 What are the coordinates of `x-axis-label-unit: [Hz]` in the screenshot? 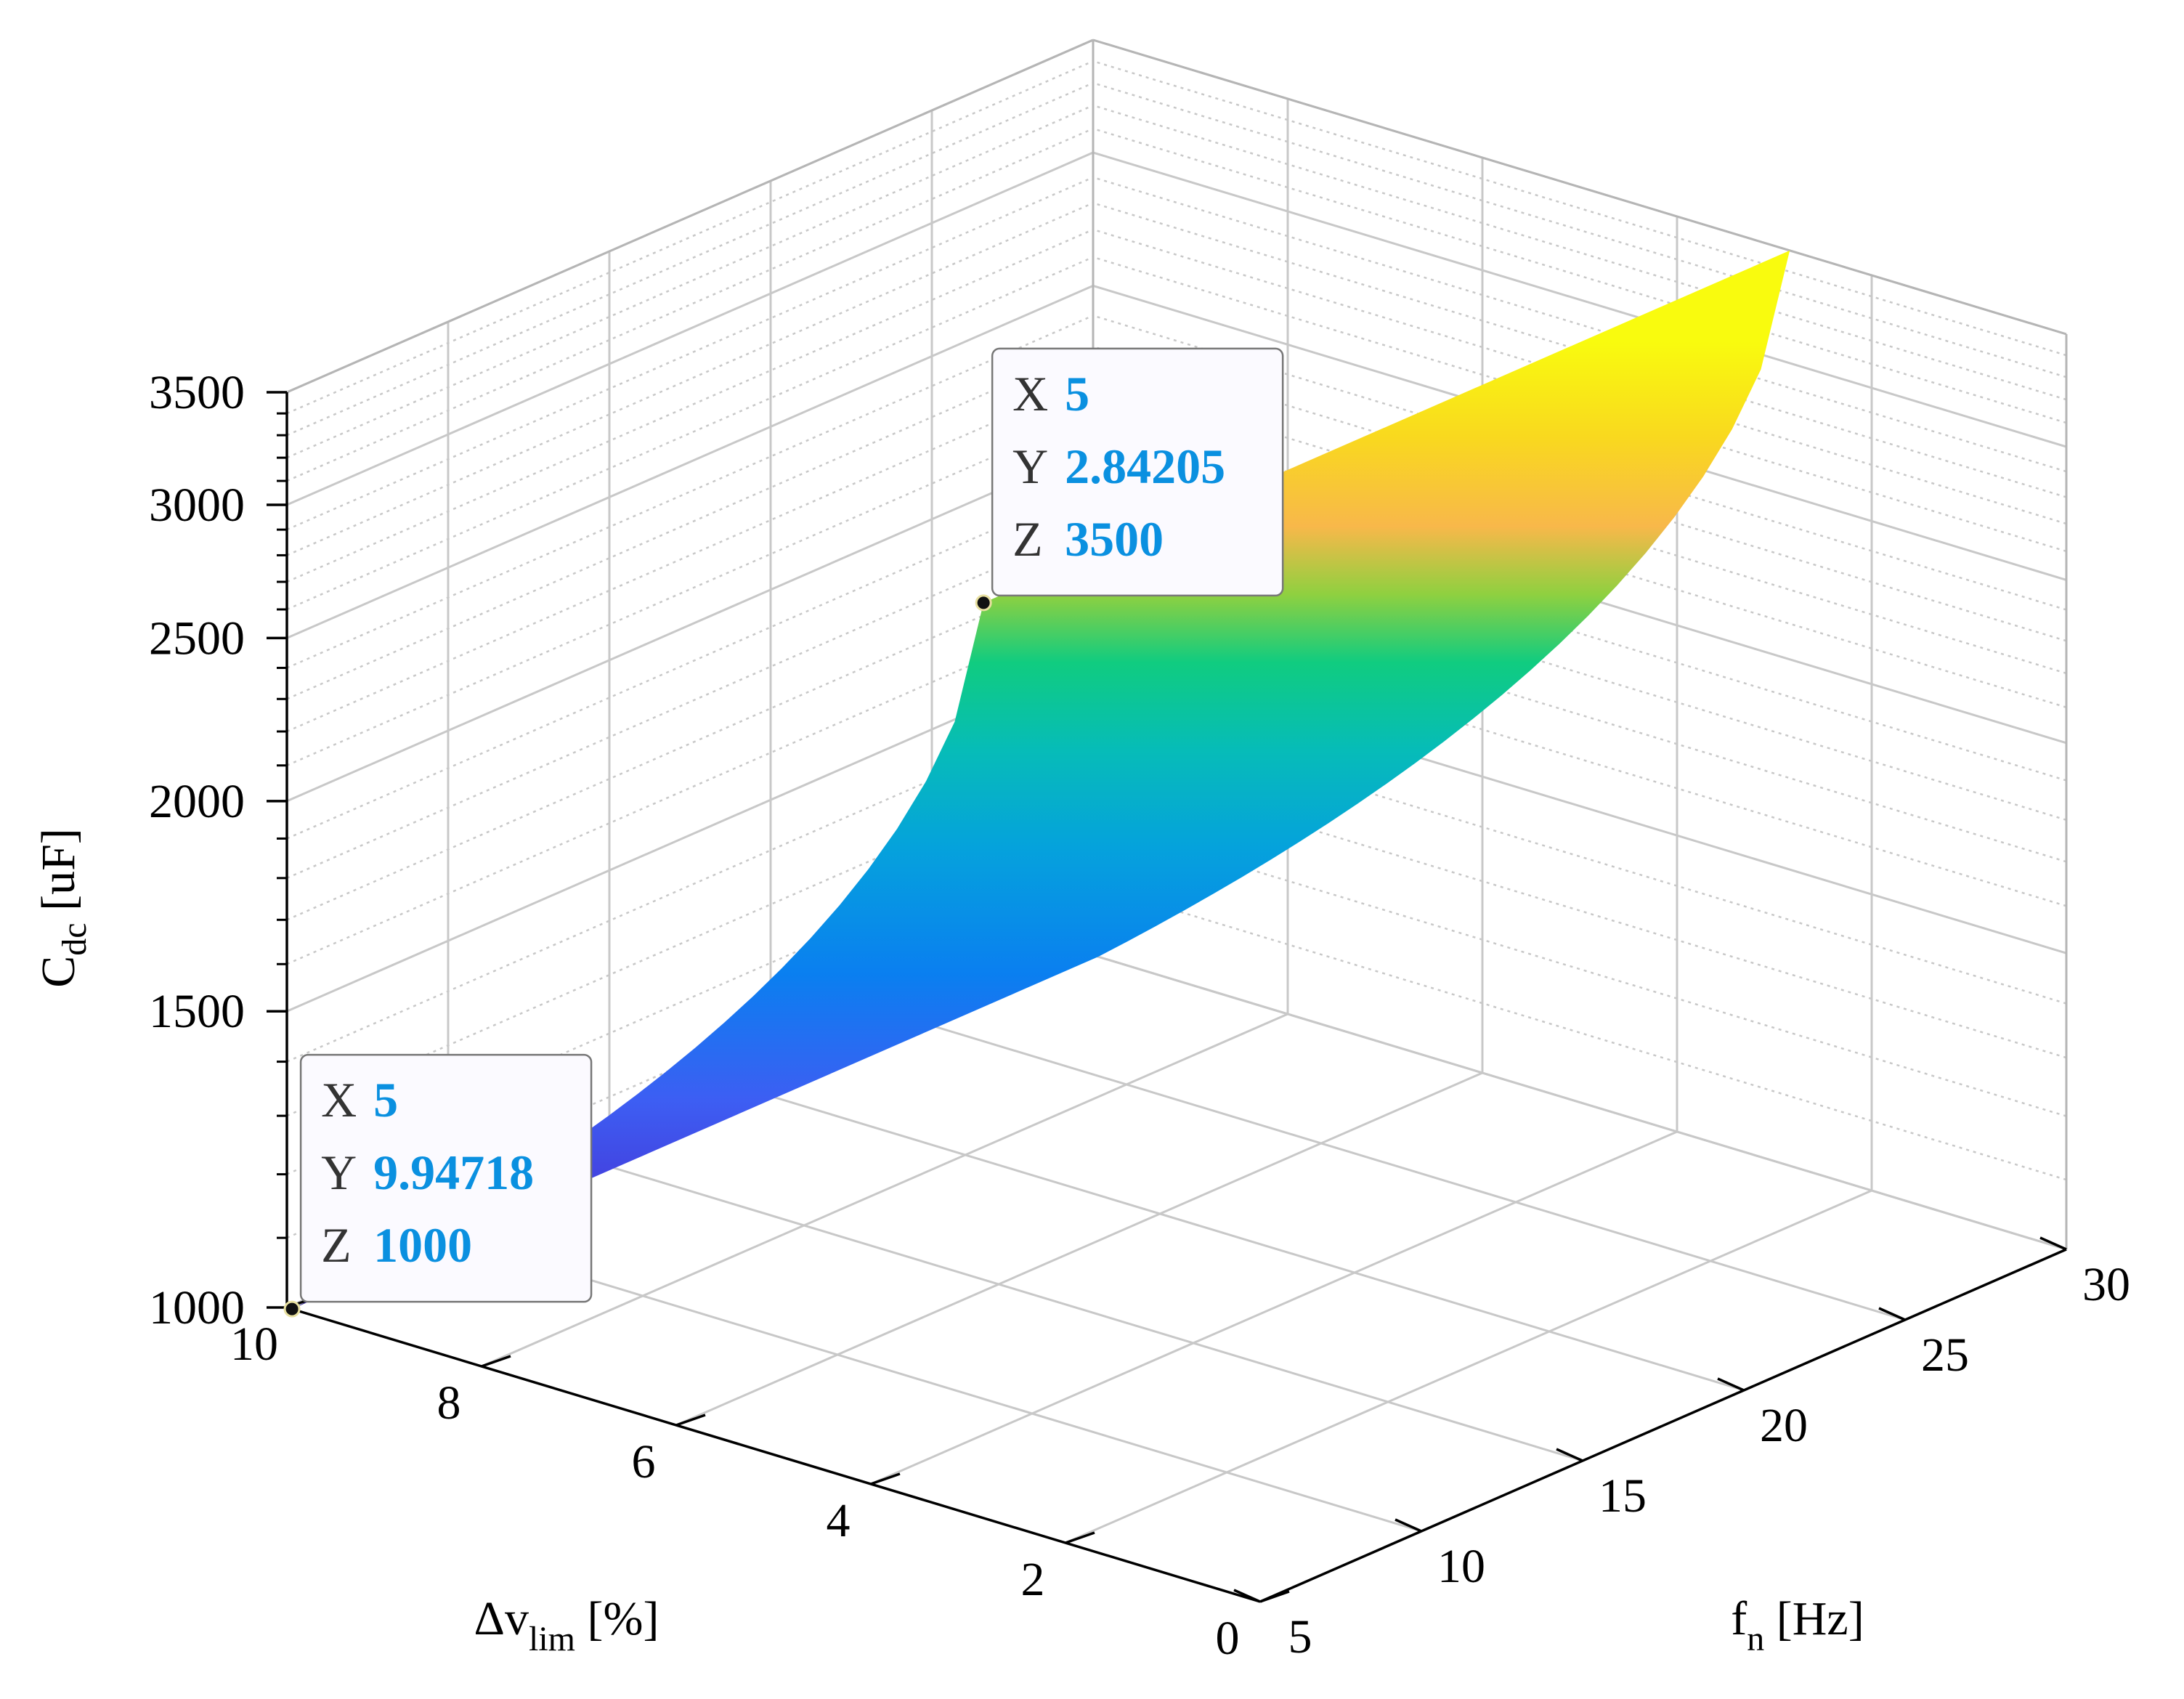 It's located at (1814, 1618).